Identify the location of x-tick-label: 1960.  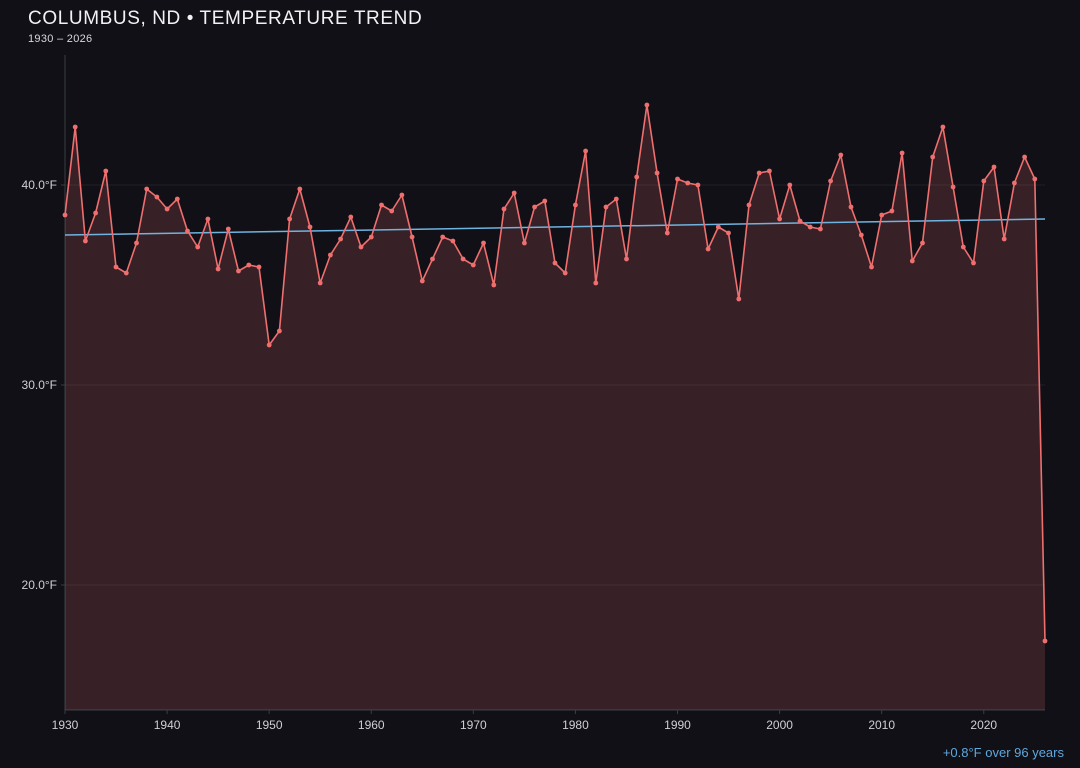
(371, 725).